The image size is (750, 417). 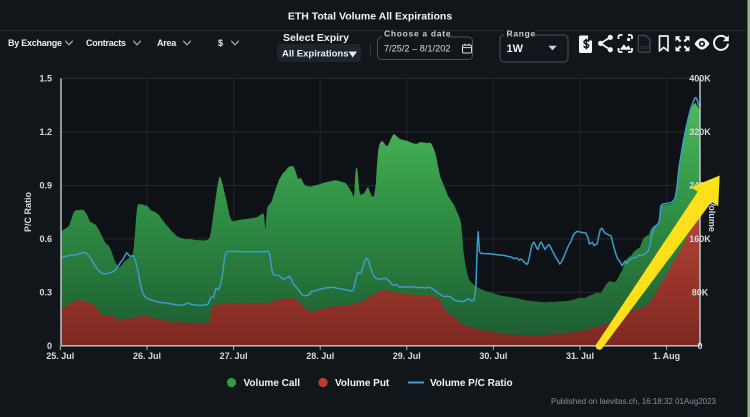 I want to click on svg-text: CSV, so click(x=644, y=47).